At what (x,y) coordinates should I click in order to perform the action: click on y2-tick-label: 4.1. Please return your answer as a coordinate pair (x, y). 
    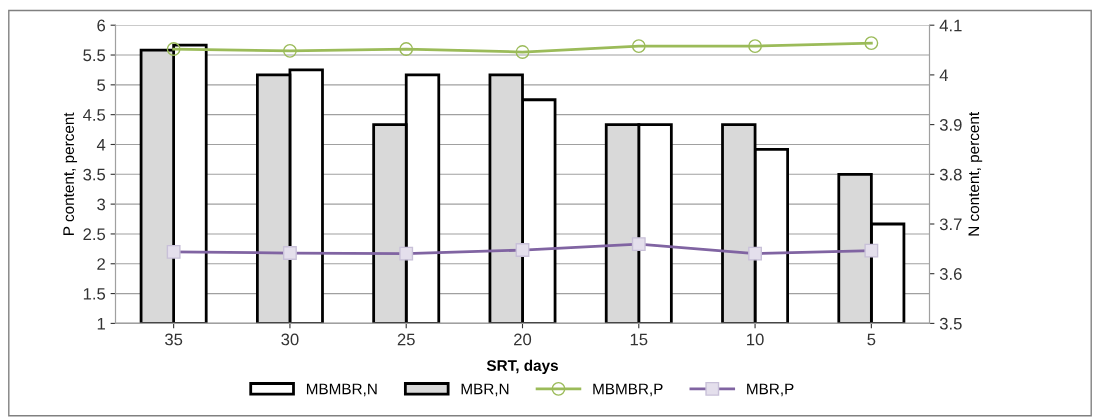
    Looking at the image, I should click on (950, 25).